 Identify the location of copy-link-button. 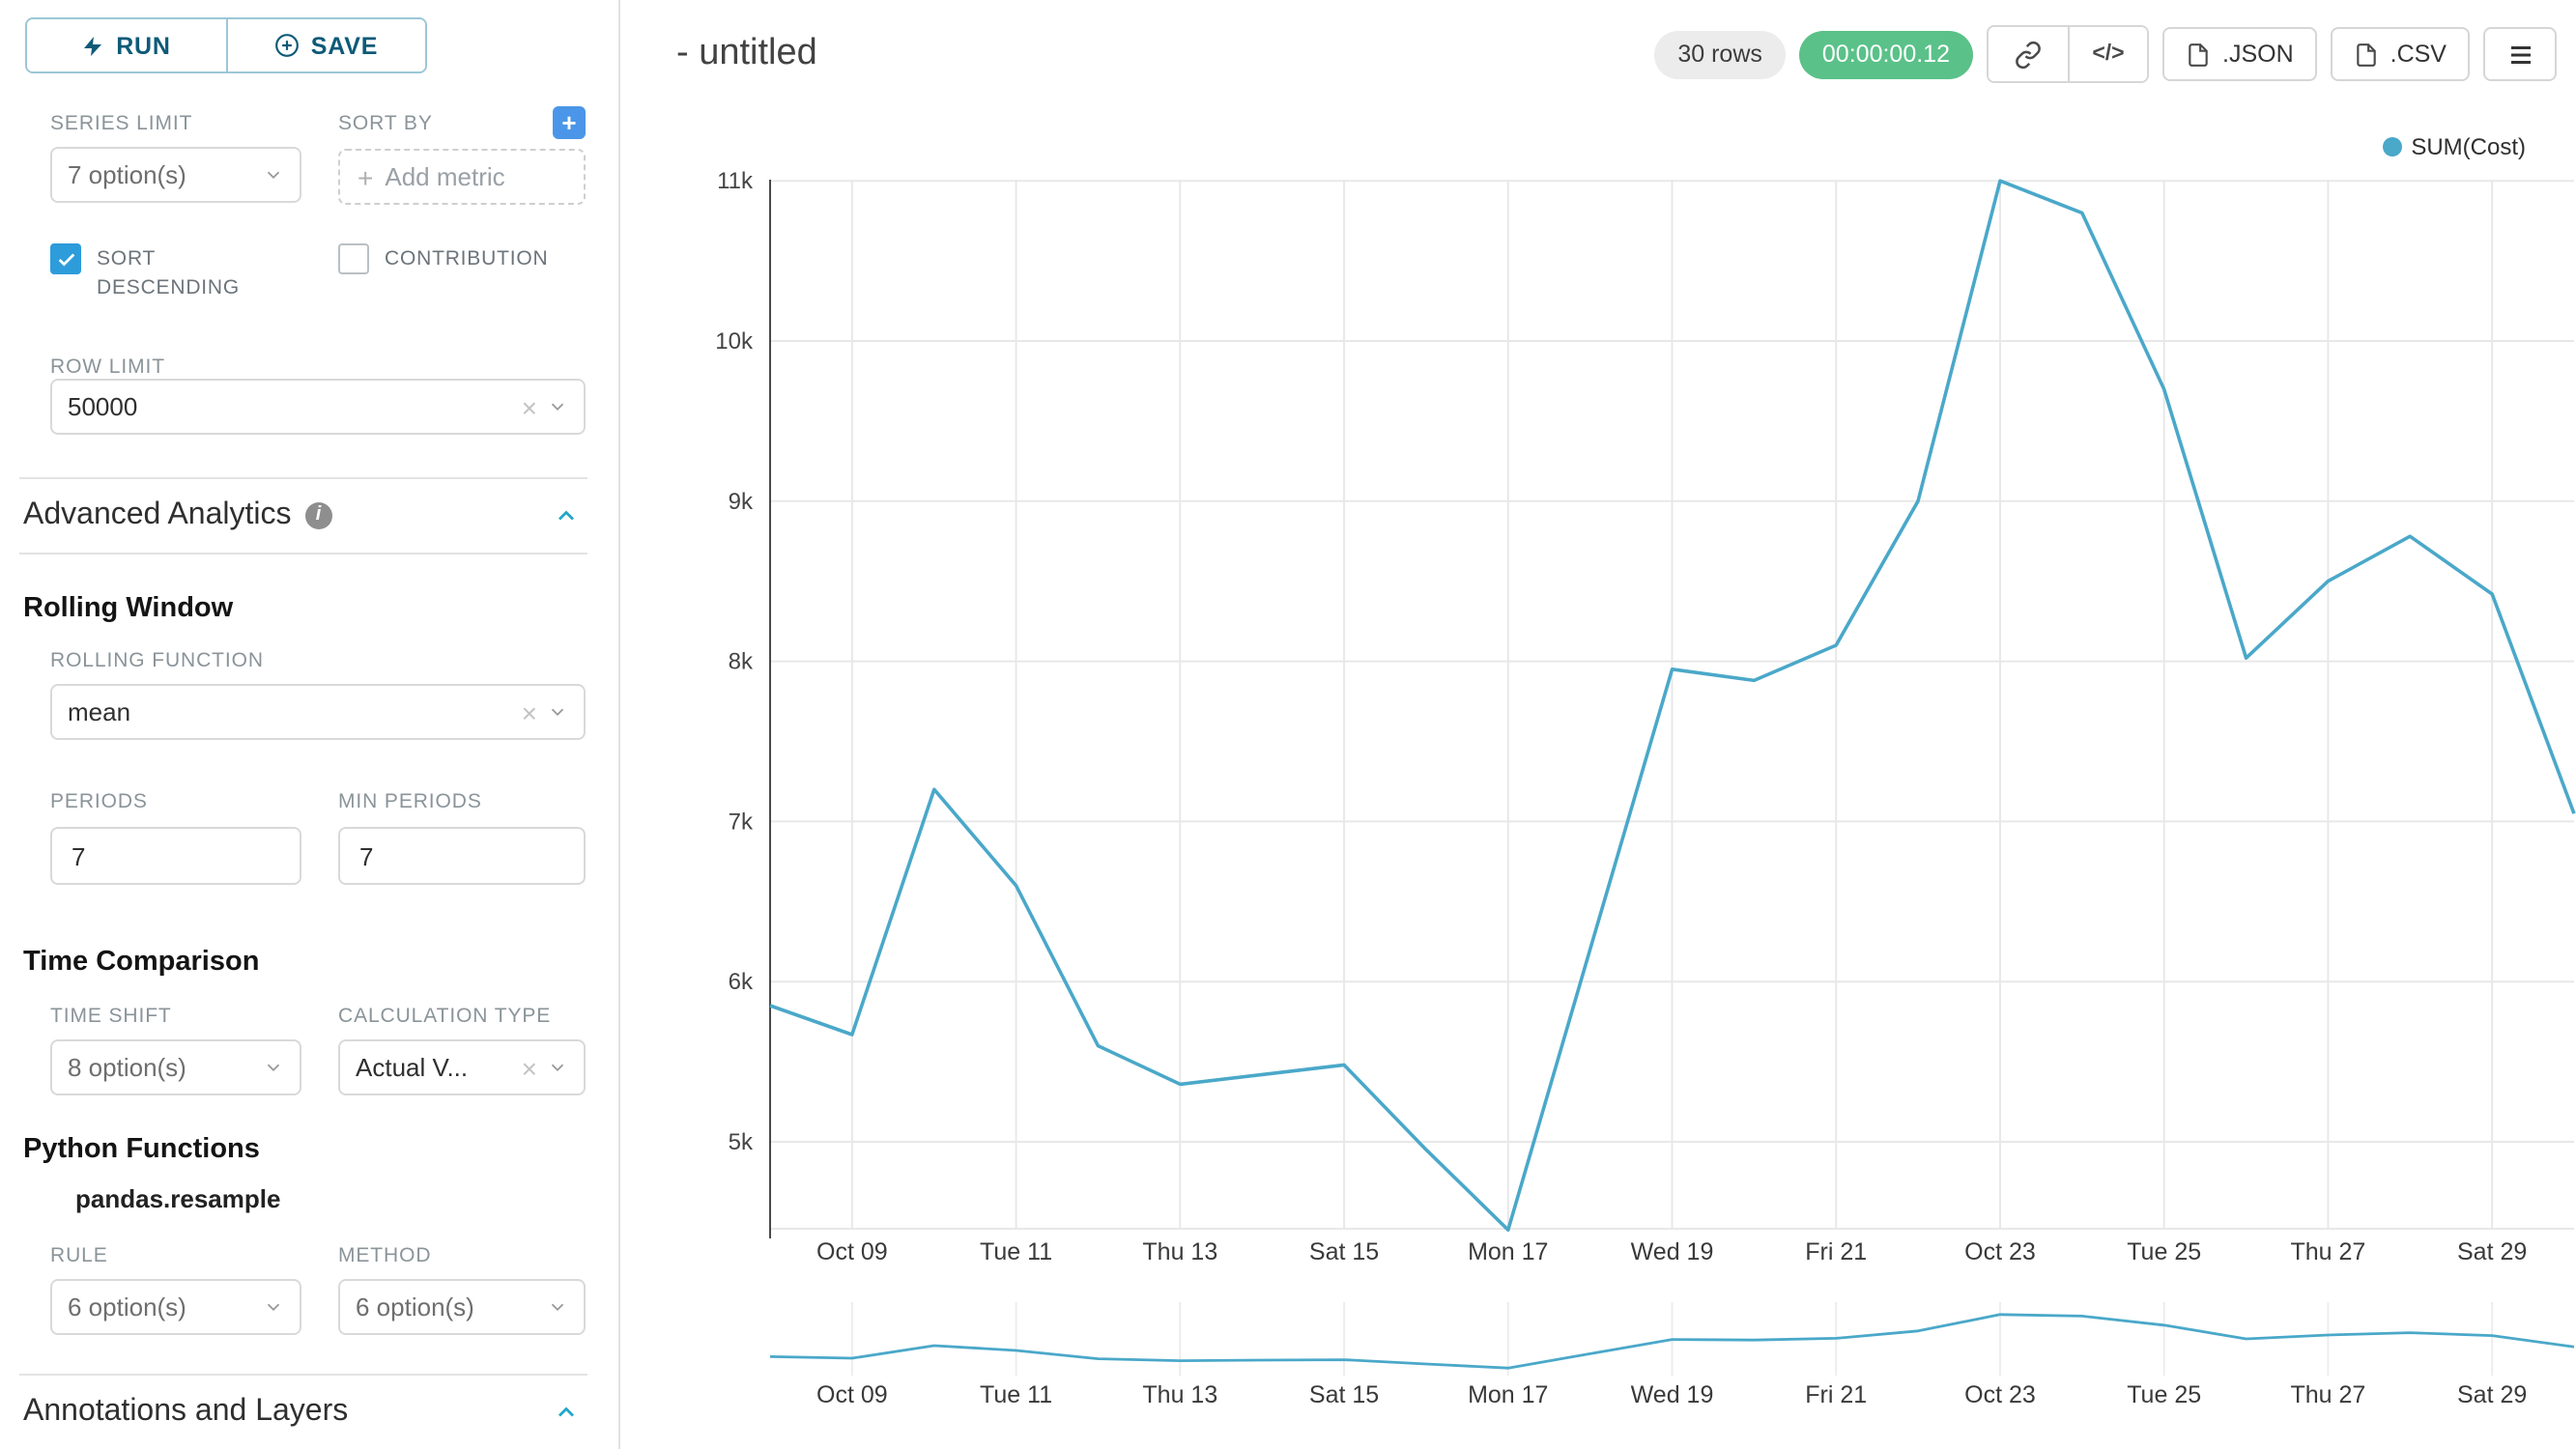
(2029, 54).